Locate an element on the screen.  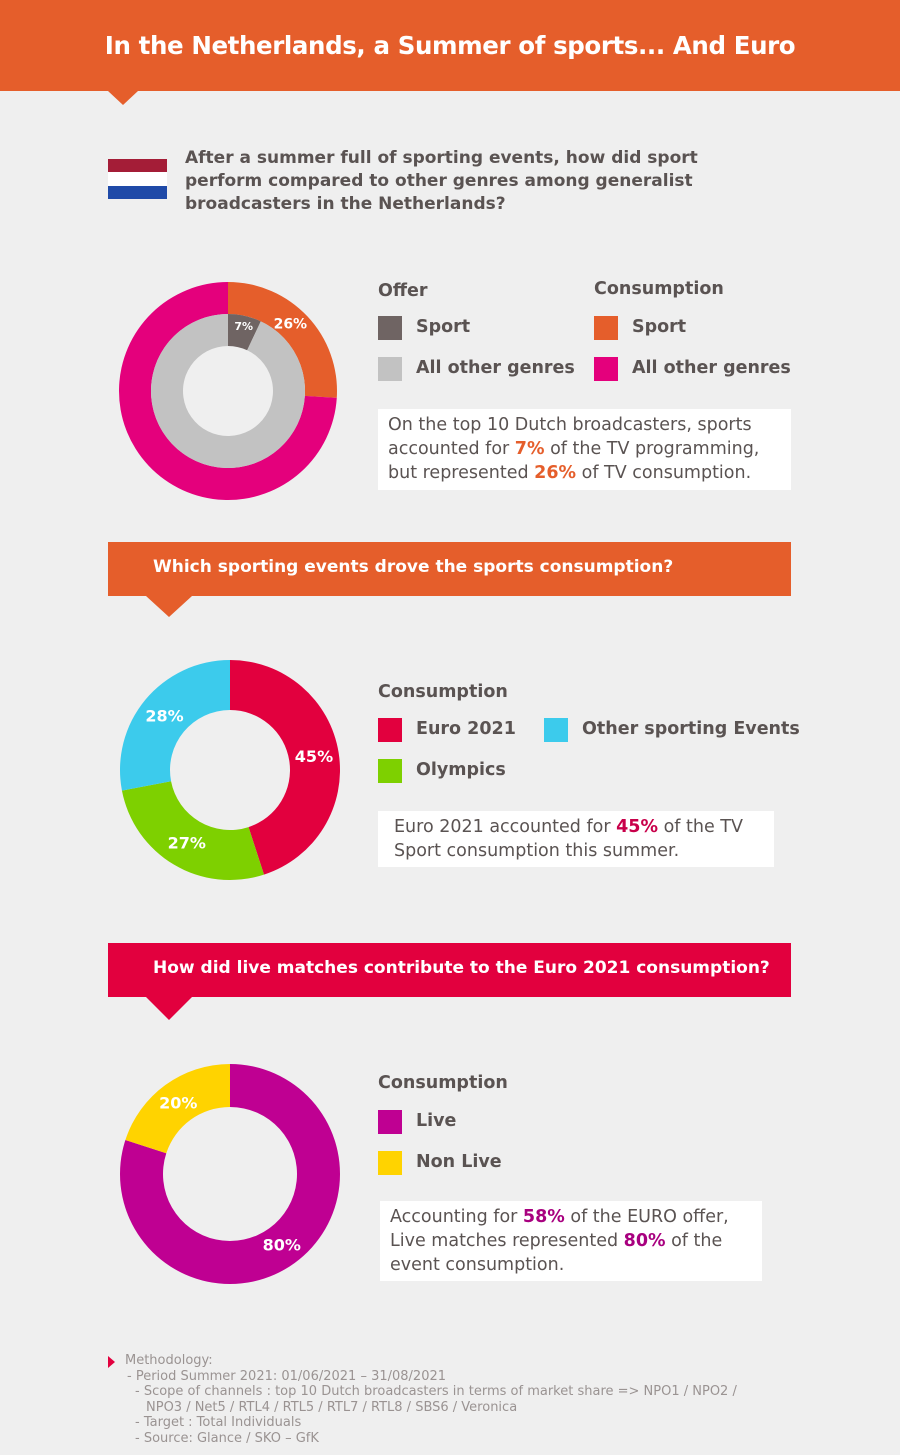
swatch-live is located at coordinates (390, 1122).